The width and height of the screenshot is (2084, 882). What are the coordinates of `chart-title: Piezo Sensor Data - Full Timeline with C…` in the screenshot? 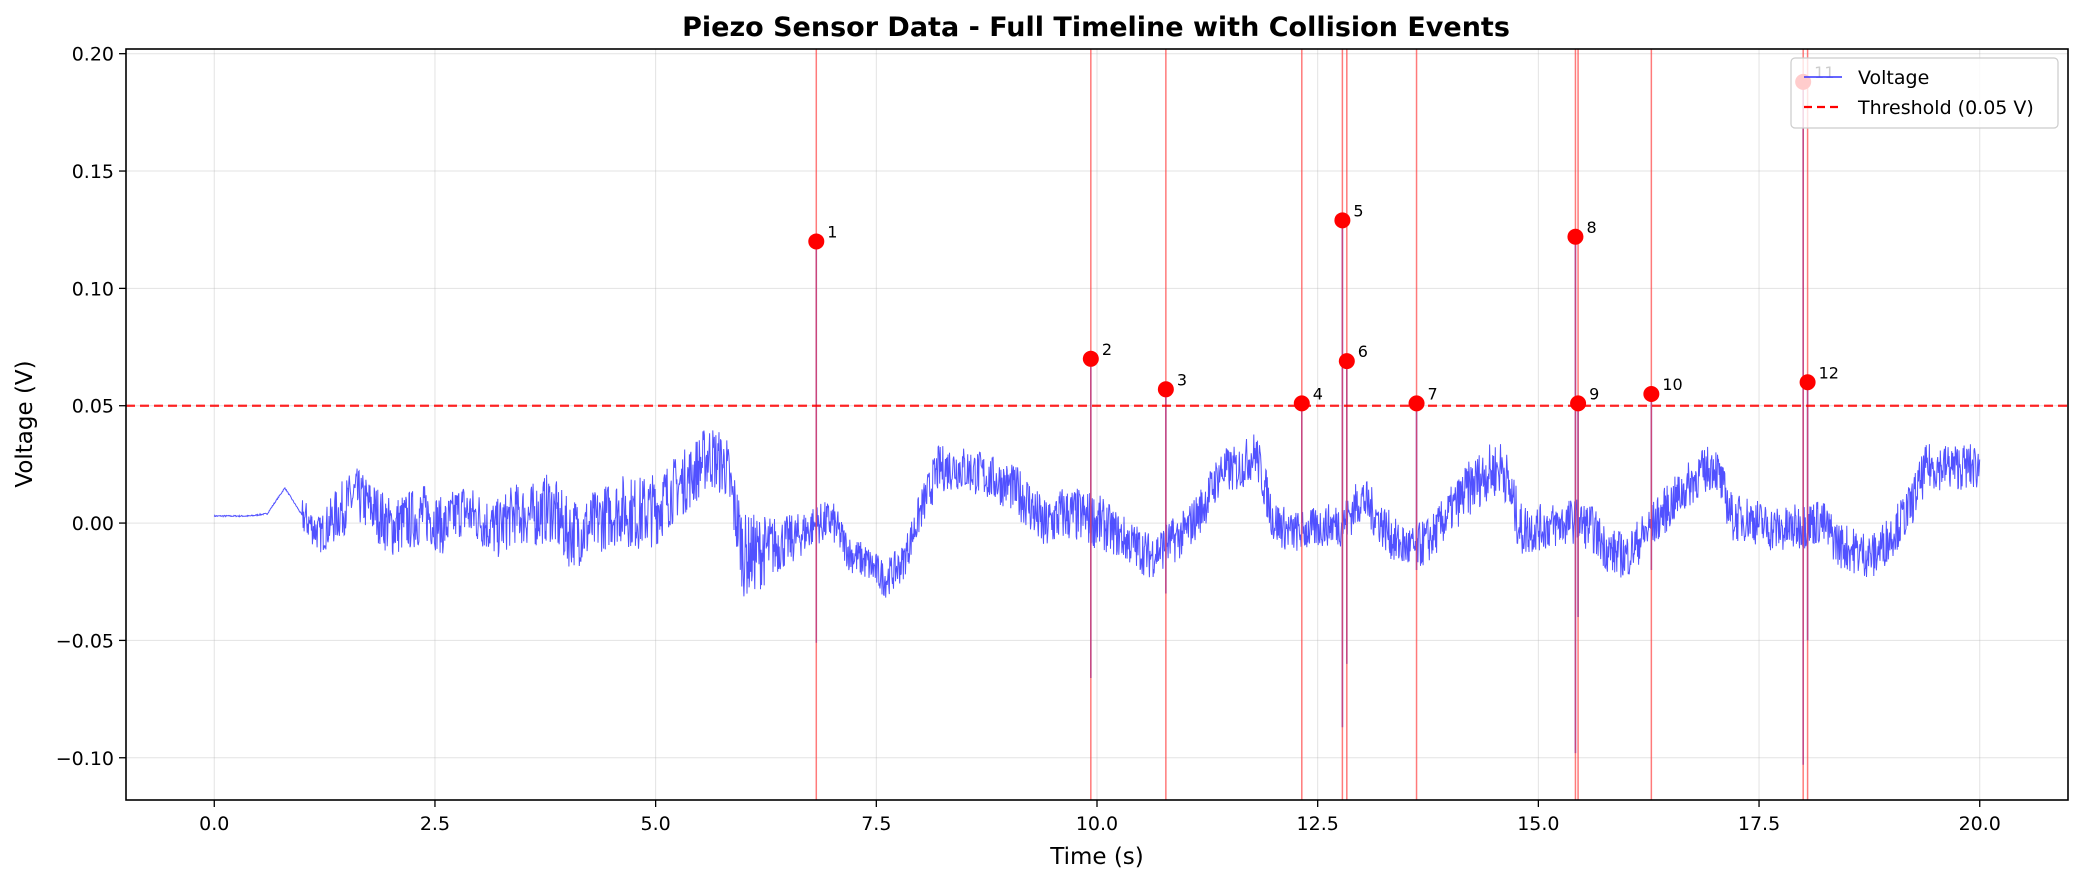 It's located at (1096, 27).